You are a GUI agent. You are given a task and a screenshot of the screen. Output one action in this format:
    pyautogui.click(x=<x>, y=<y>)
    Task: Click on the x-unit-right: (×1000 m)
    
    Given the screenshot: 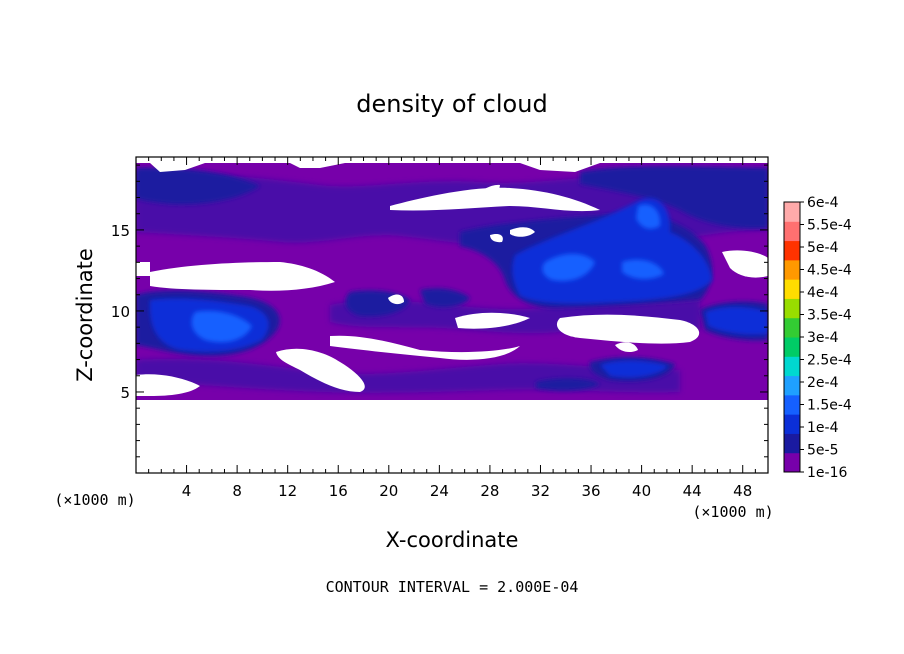 What is the action you would take?
    pyautogui.click(x=732, y=512)
    